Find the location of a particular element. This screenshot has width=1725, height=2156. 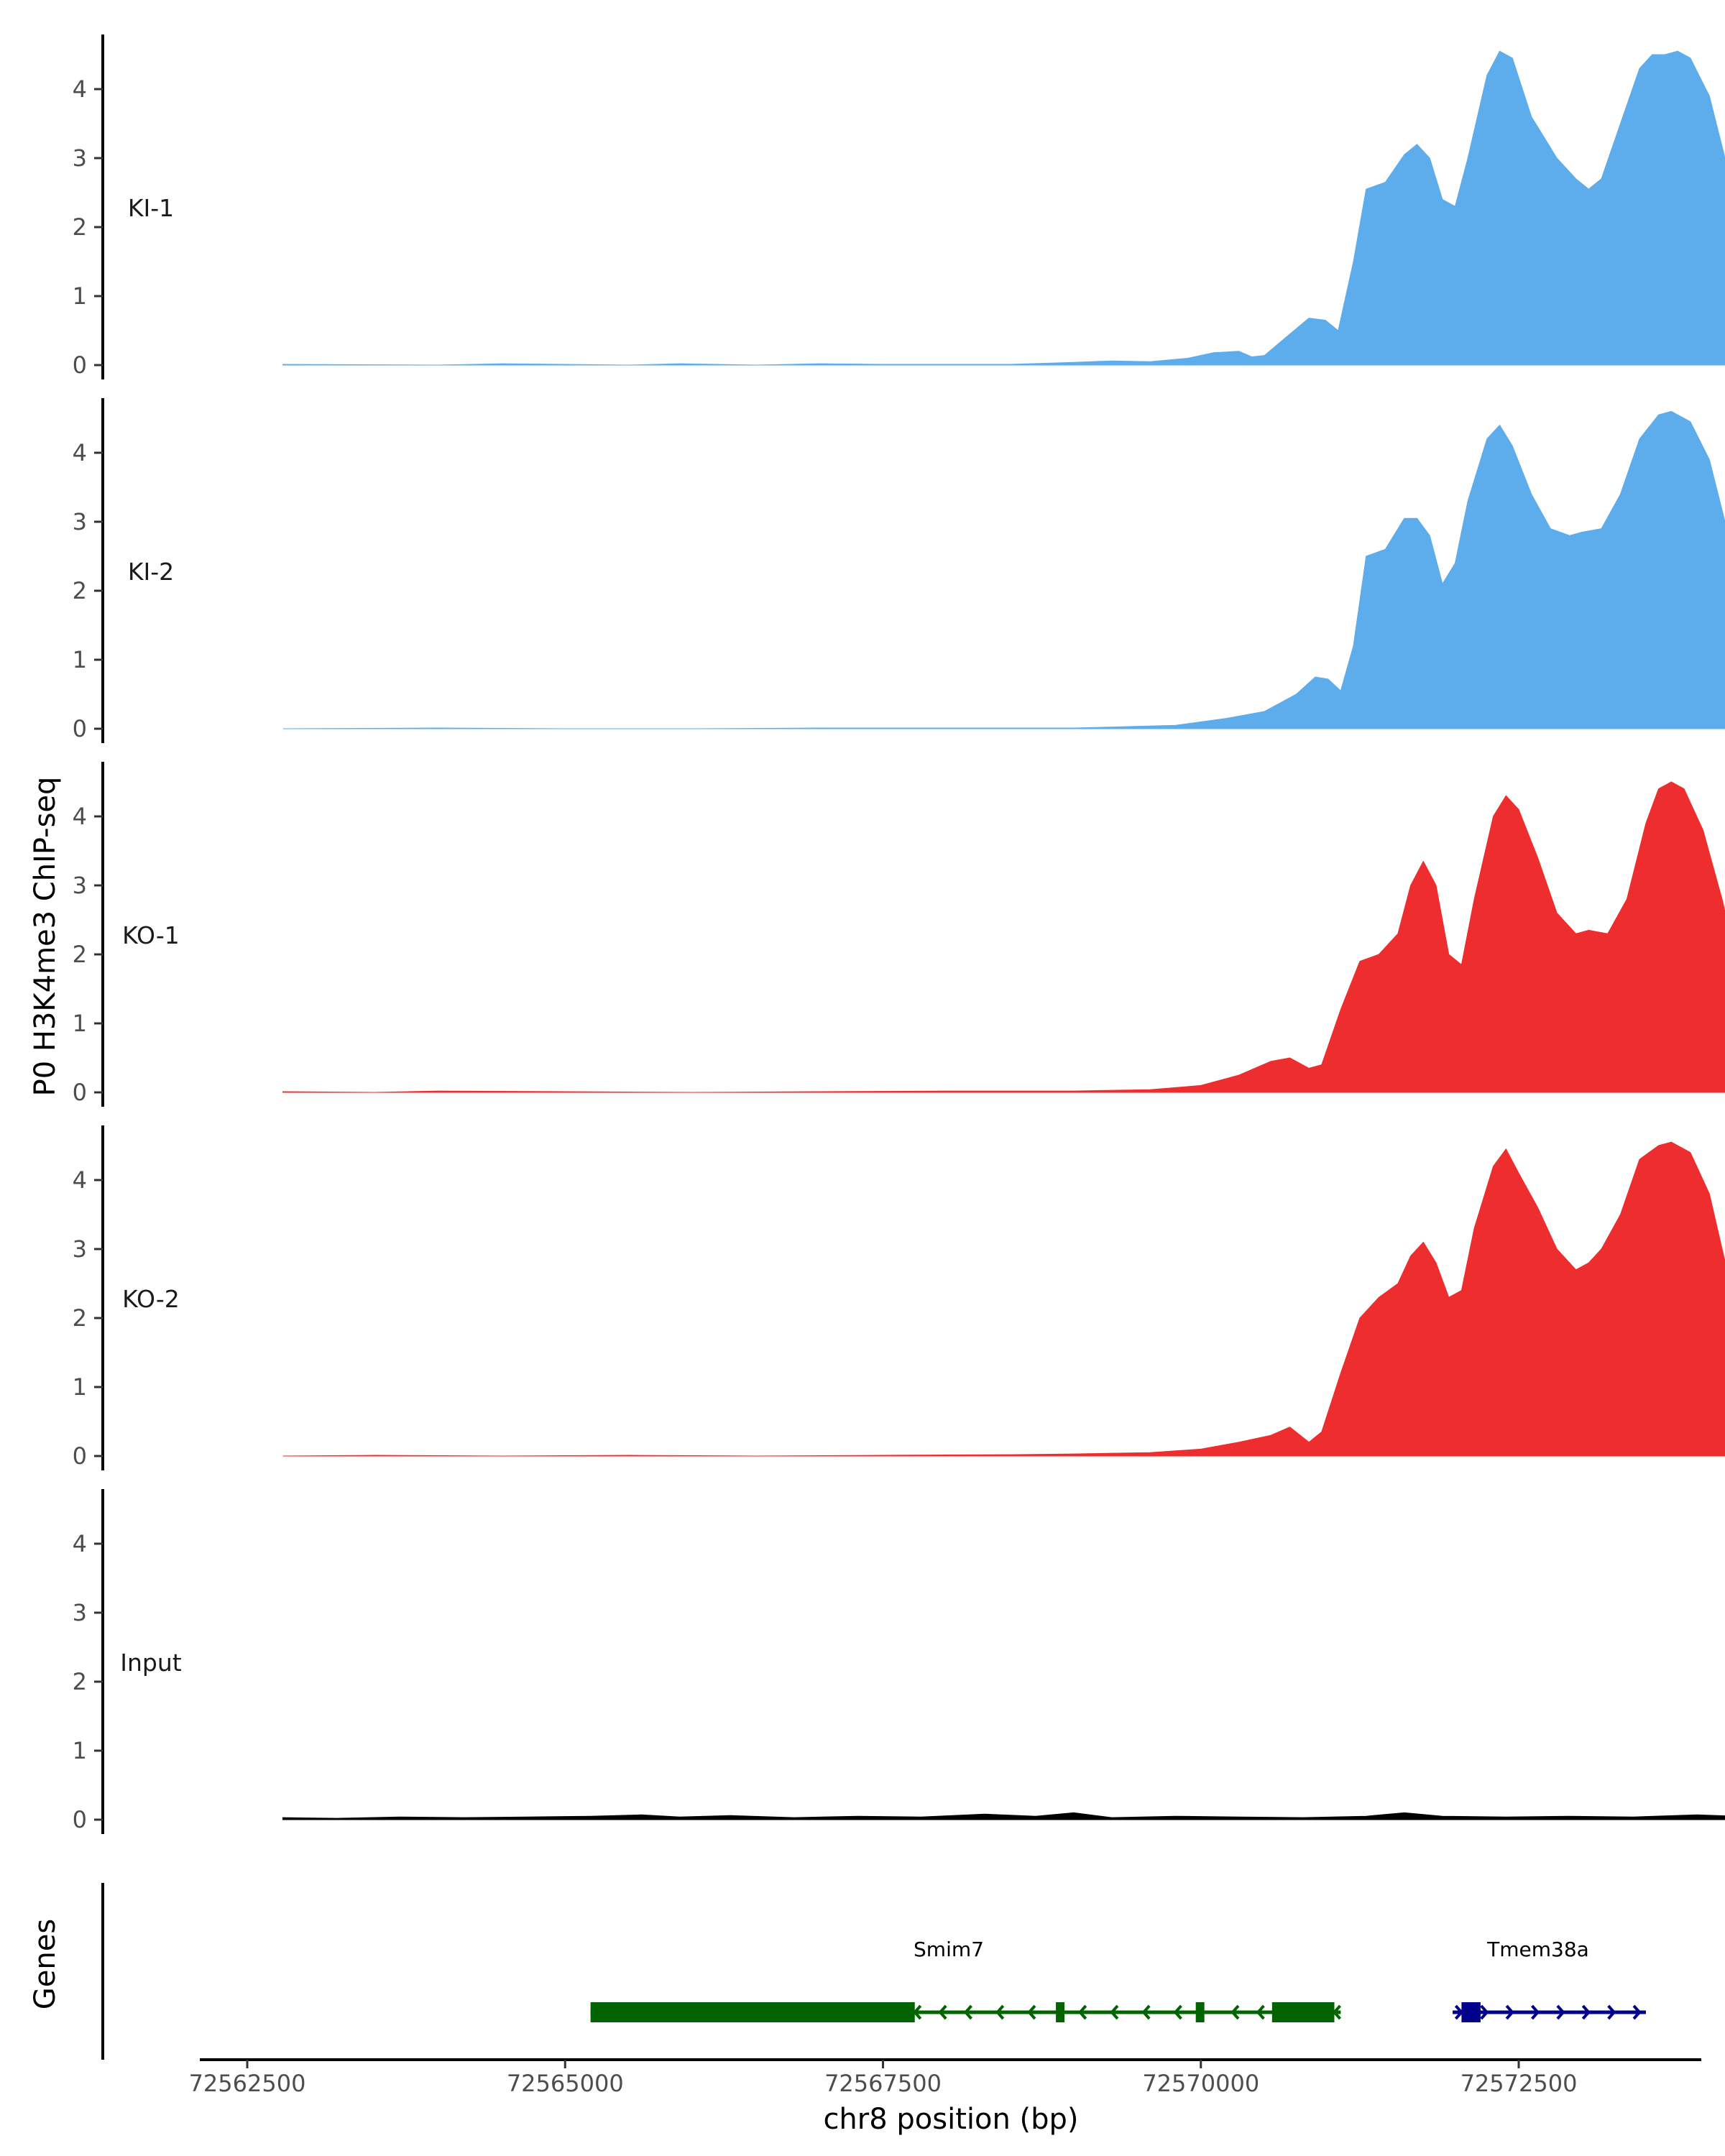

x-tick-label: 72572500 is located at coordinates (1519, 2083).